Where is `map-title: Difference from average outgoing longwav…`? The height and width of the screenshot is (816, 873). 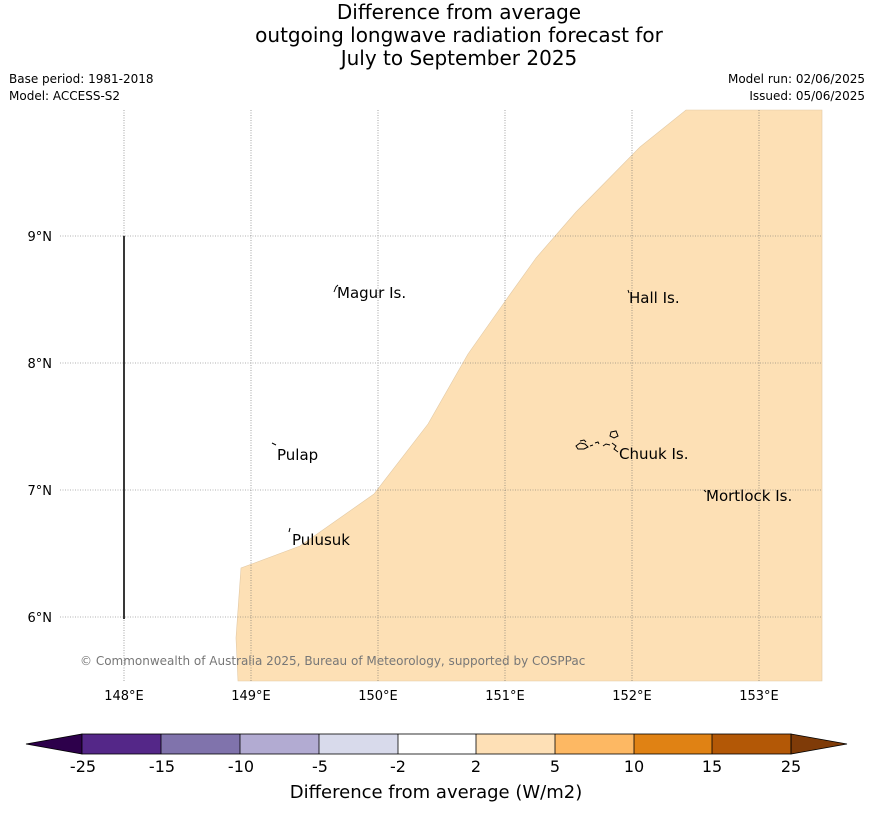
map-title: Difference from average outgoing longwav… is located at coordinates (436, 35).